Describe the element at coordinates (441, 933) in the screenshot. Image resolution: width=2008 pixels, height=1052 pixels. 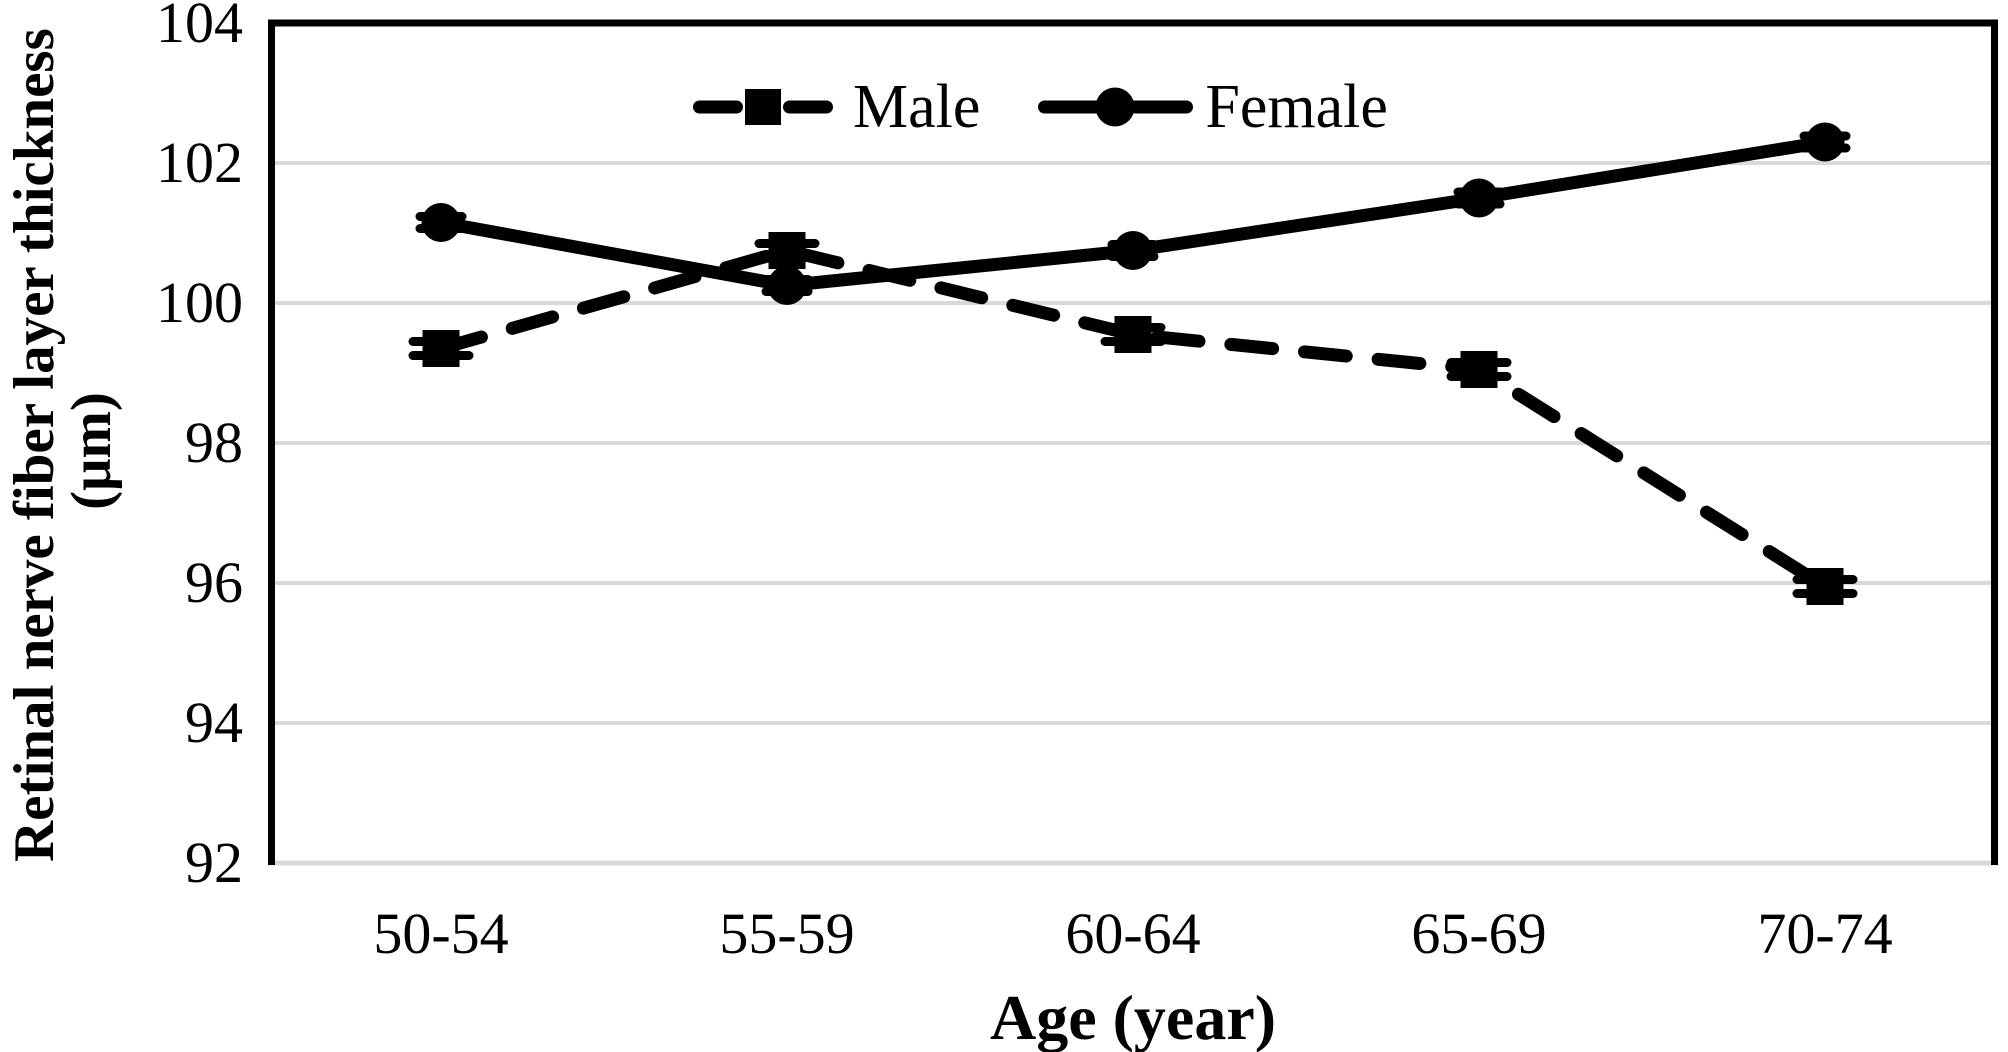
I see `x-tick-label-50-54: 50-54` at that location.